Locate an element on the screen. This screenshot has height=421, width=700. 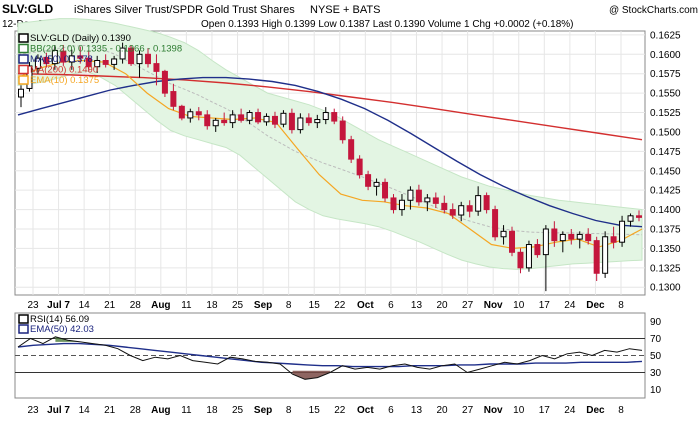
x-tick-label: 21 is located at coordinates (110, 305).